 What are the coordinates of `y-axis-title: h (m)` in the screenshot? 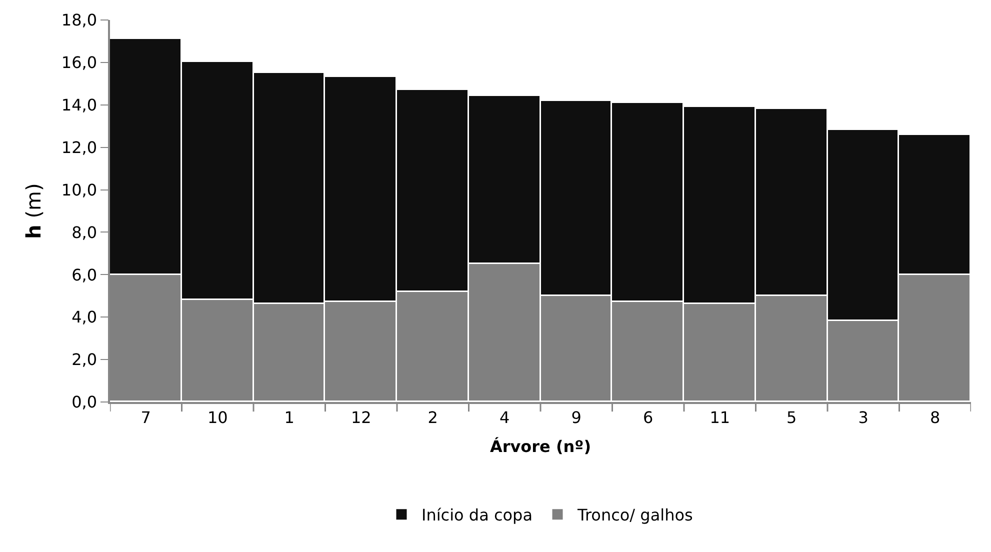 It's located at (33, 211).